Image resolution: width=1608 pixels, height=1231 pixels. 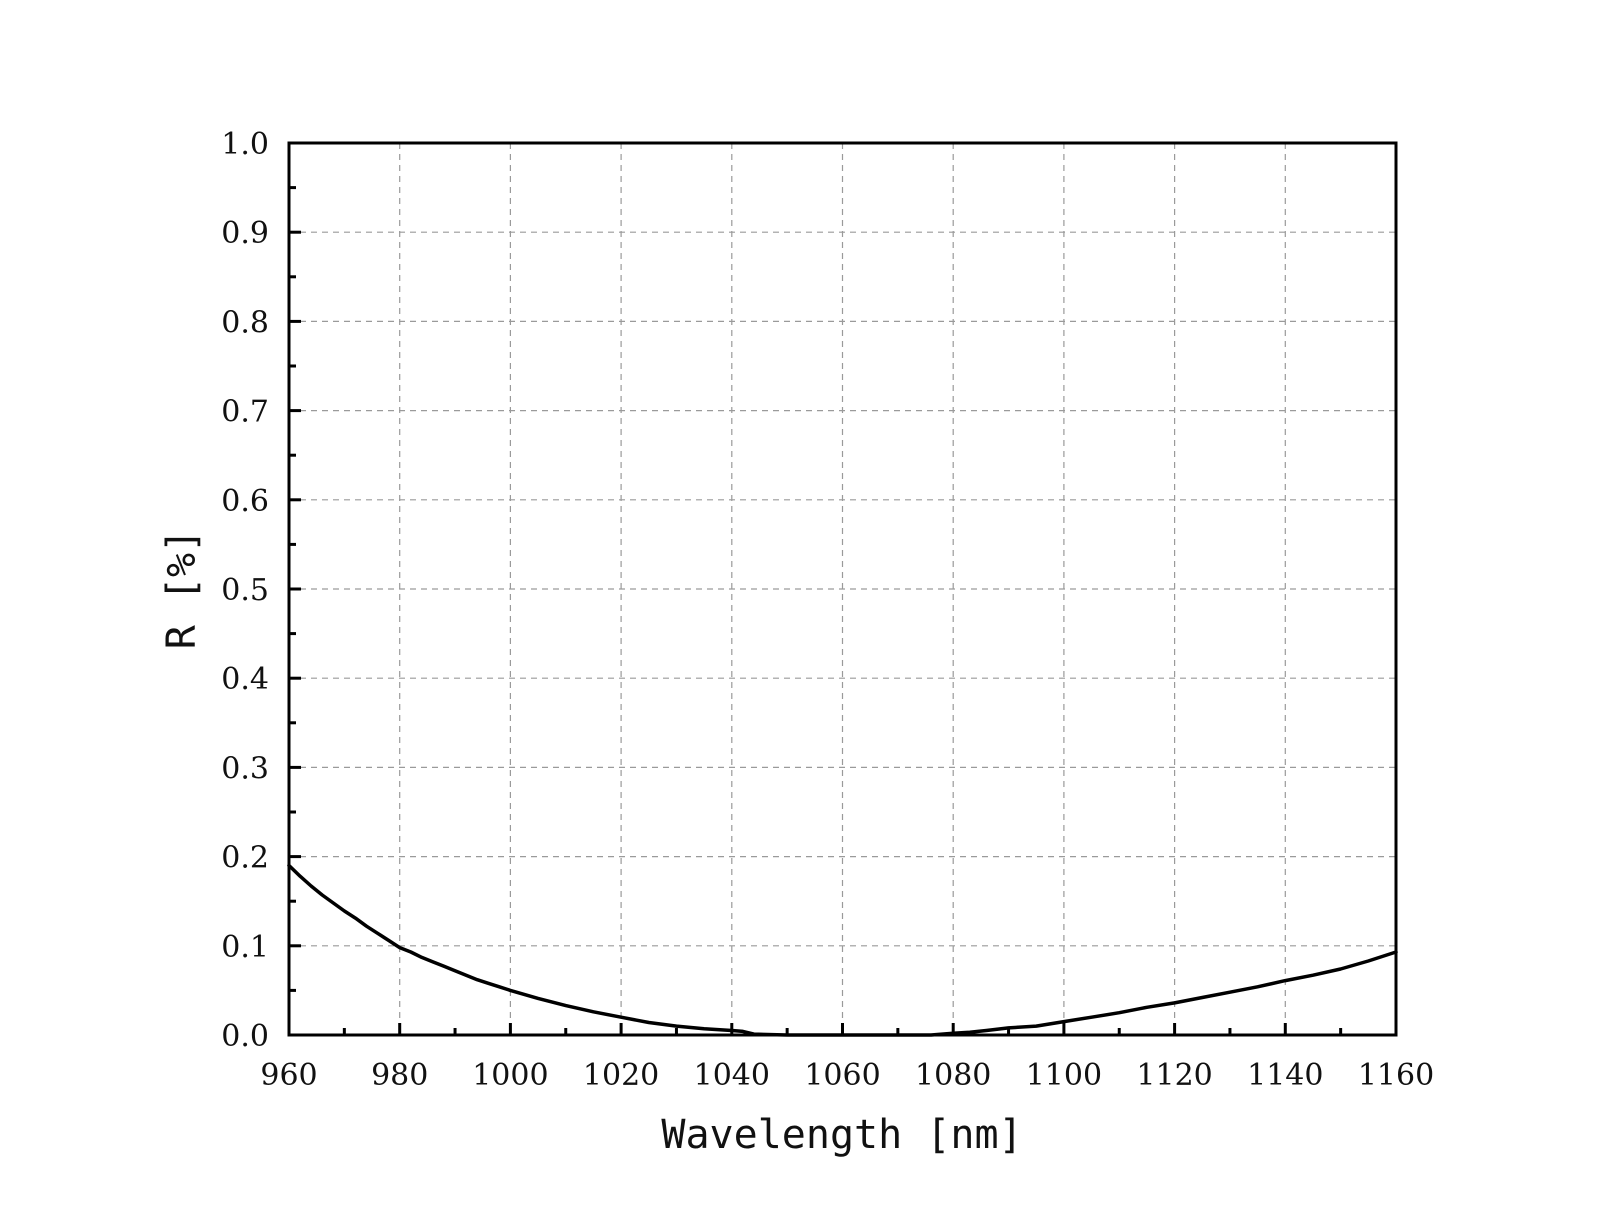 What do you see at coordinates (621, 1075) in the screenshot?
I see `x-tick-label: 1020` at bounding box center [621, 1075].